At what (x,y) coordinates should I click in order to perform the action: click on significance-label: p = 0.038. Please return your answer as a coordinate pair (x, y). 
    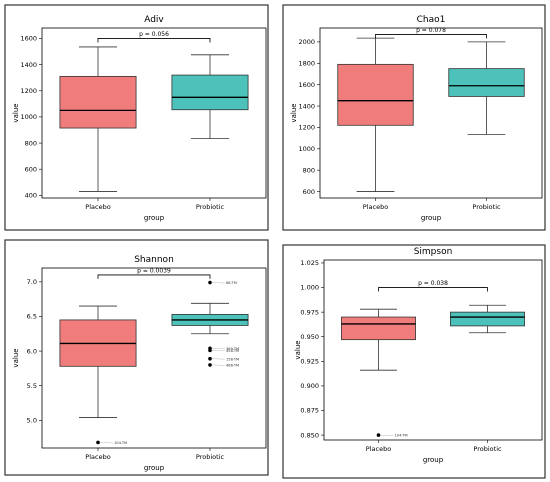
    Looking at the image, I should click on (433, 283).